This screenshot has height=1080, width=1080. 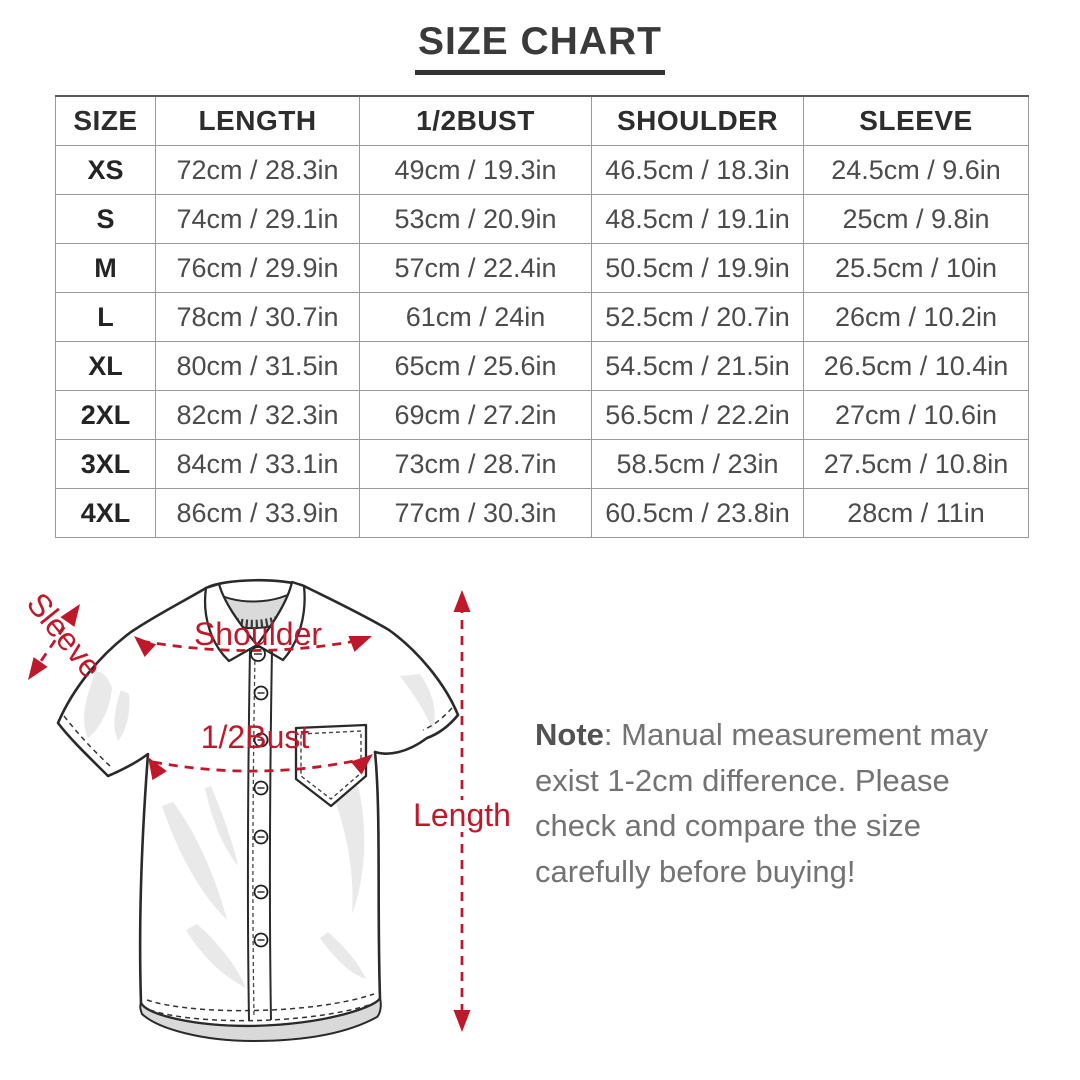 What do you see at coordinates (105, 120) in the screenshot?
I see `column-header-size: SIZE` at bounding box center [105, 120].